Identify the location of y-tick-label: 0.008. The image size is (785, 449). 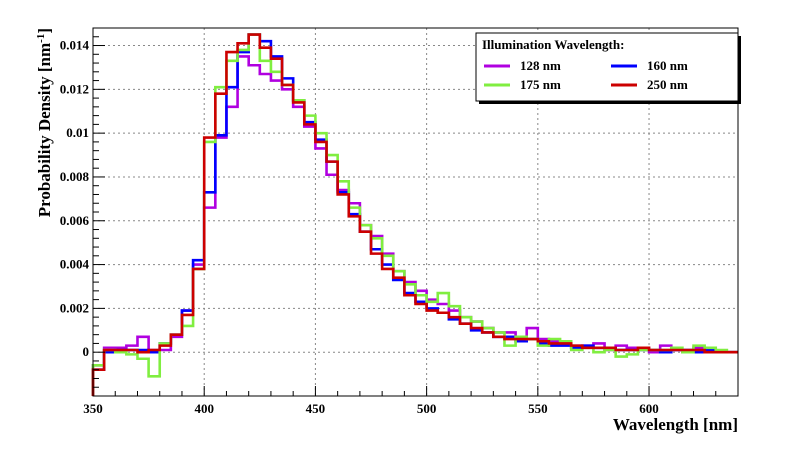
(75, 176).